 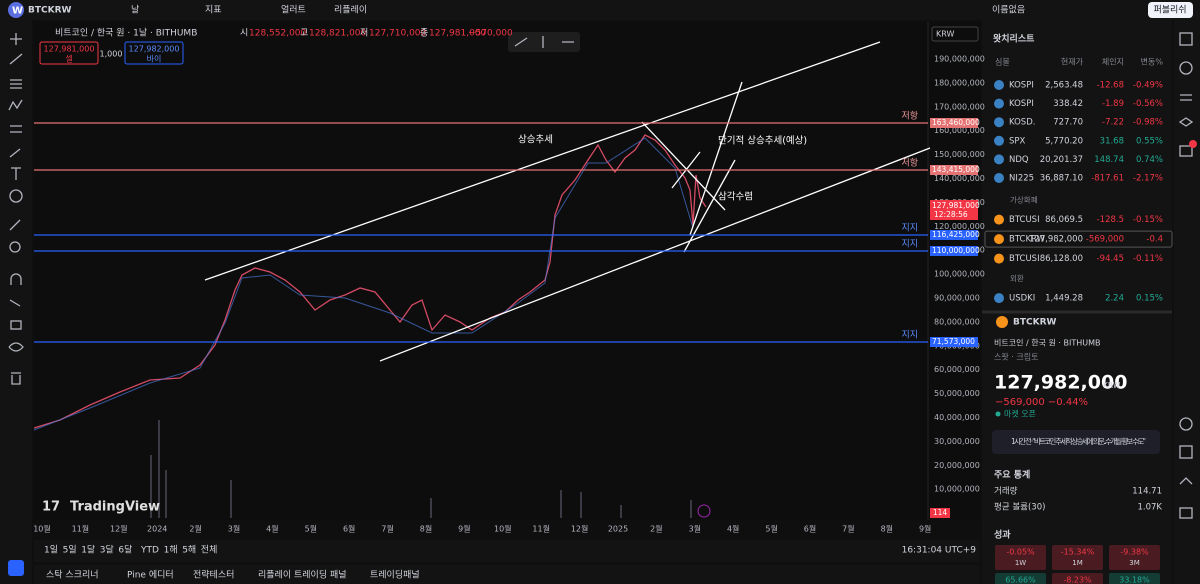 What do you see at coordinates (957, 489) in the screenshot?
I see `price-axis-label: 10,000,000` at bounding box center [957, 489].